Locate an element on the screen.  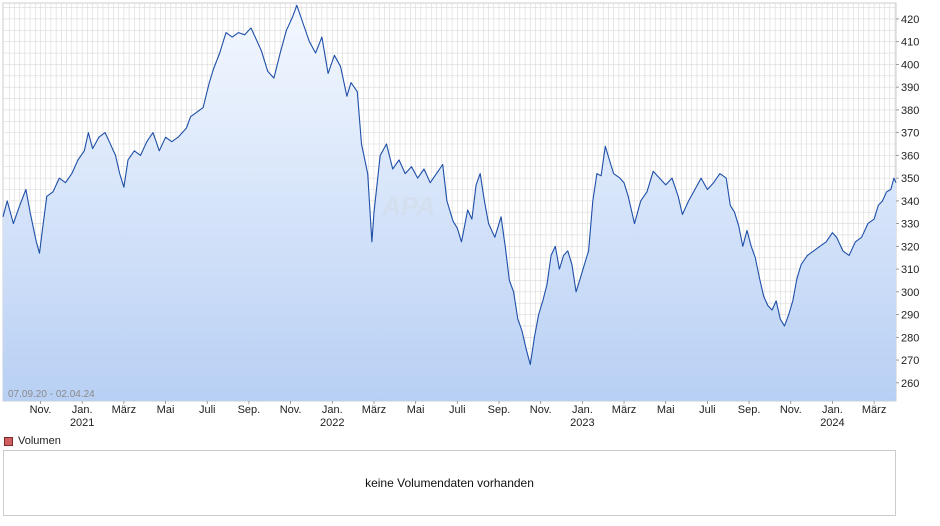
x-year-label: 2022 is located at coordinates (332, 423).